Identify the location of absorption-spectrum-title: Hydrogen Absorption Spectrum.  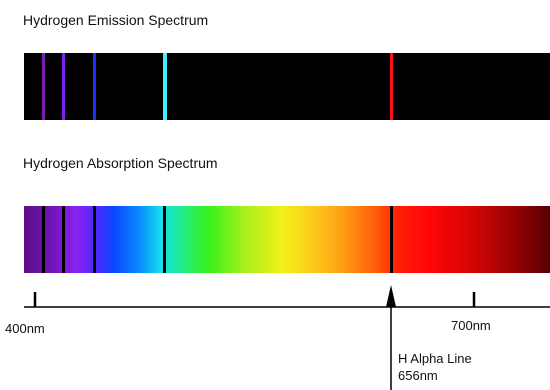
(120, 163).